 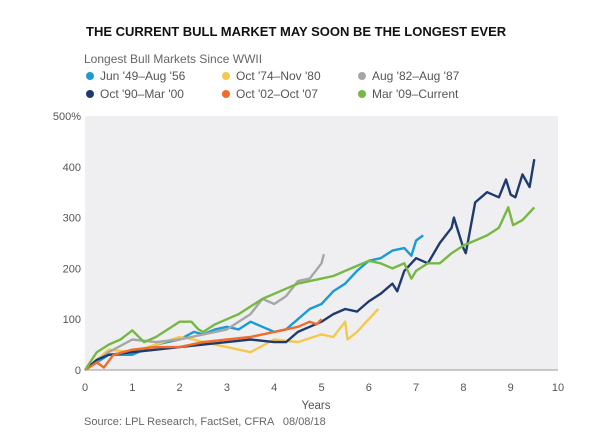 I want to click on x-tick-label: 3, so click(x=227, y=388).